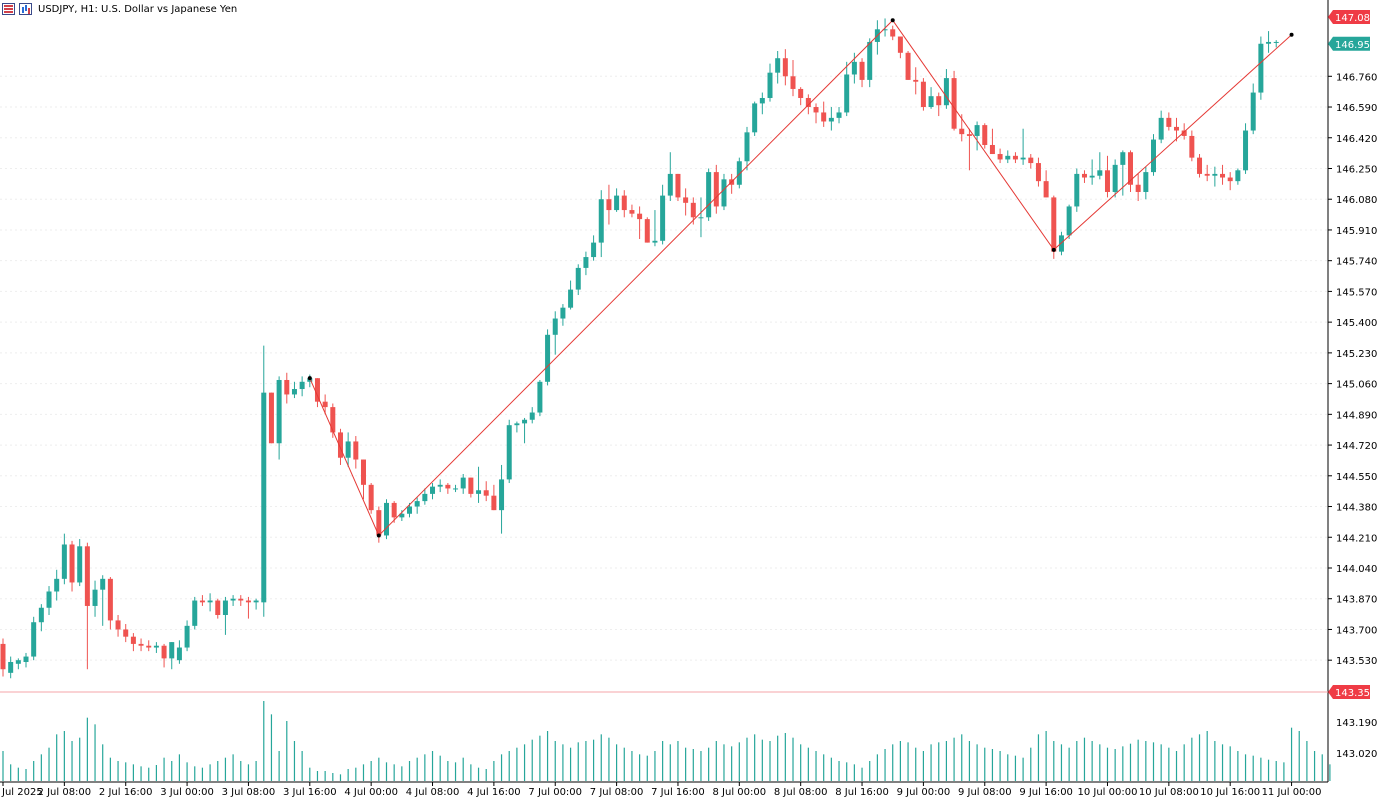  What do you see at coordinates (8, 9) in the screenshot?
I see `grid-icon` at bounding box center [8, 9].